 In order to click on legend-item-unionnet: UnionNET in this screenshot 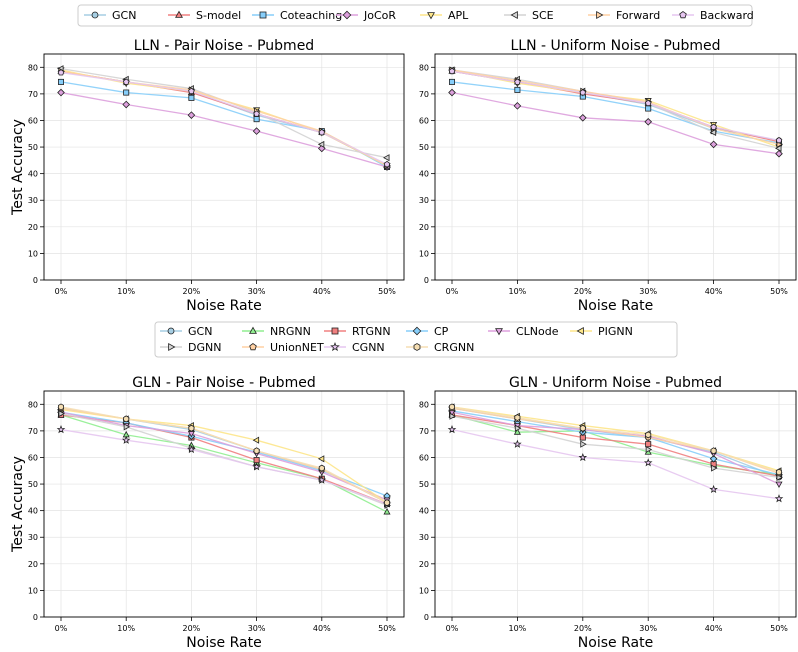, I will do `click(283, 347)`.